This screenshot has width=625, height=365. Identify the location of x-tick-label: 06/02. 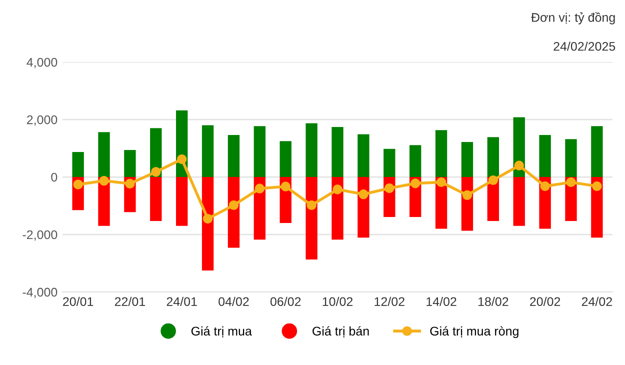
(285, 301).